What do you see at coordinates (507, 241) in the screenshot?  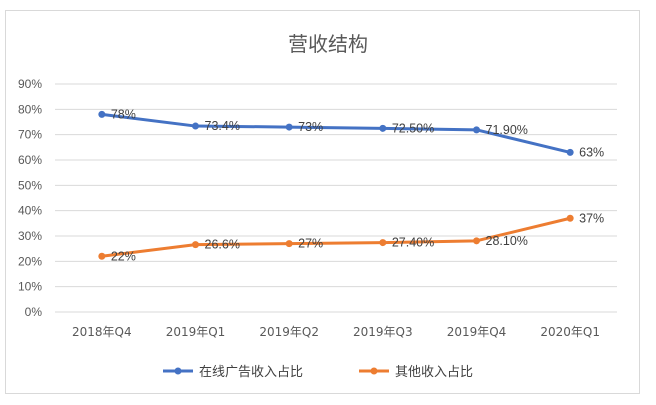 I see `data-label: 28.10%` at bounding box center [507, 241].